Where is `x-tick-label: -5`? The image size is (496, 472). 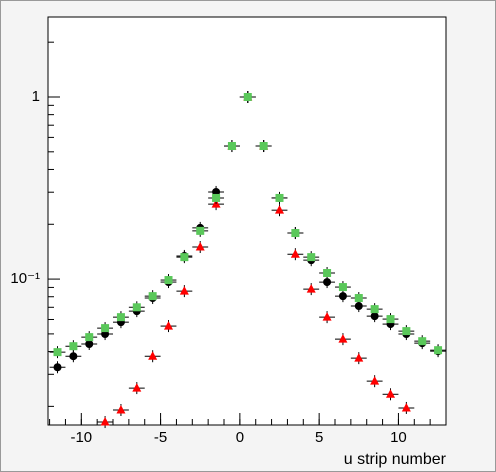
x-tick-label: -5 is located at coordinates (160, 437).